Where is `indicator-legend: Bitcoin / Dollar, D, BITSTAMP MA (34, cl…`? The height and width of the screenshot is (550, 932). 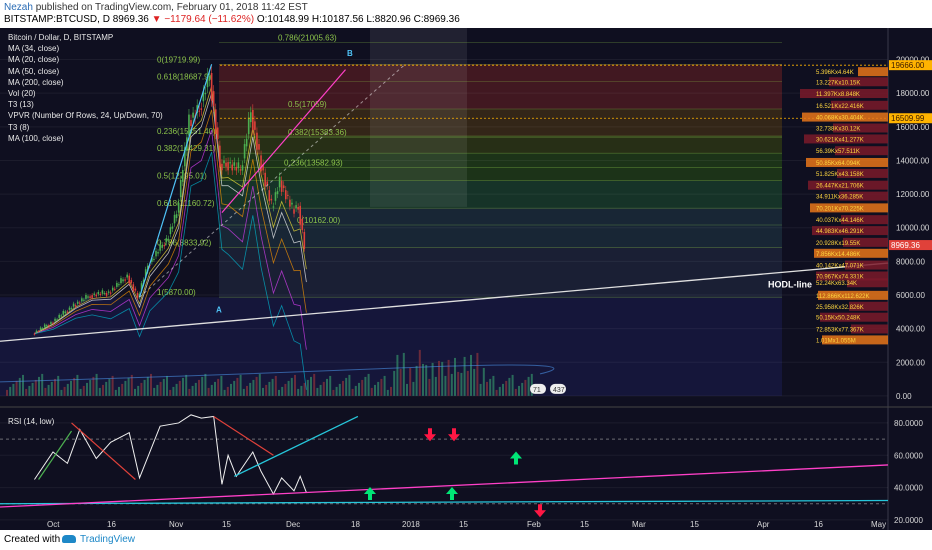 indicator-legend: Bitcoin / Dollar, D, BITSTAMP MA (34, cl… is located at coordinates (85, 88).